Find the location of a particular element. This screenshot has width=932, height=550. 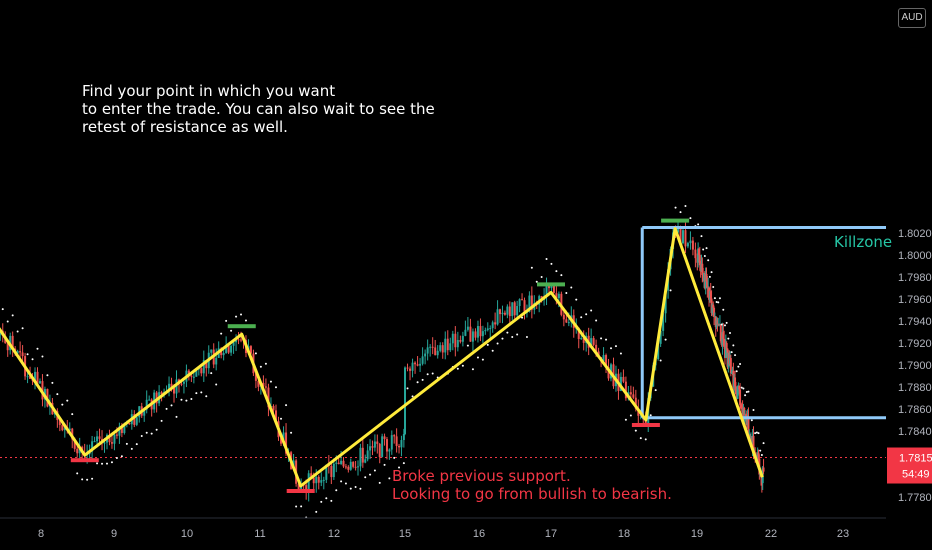

killzone-rectangle is located at coordinates (763, 323).